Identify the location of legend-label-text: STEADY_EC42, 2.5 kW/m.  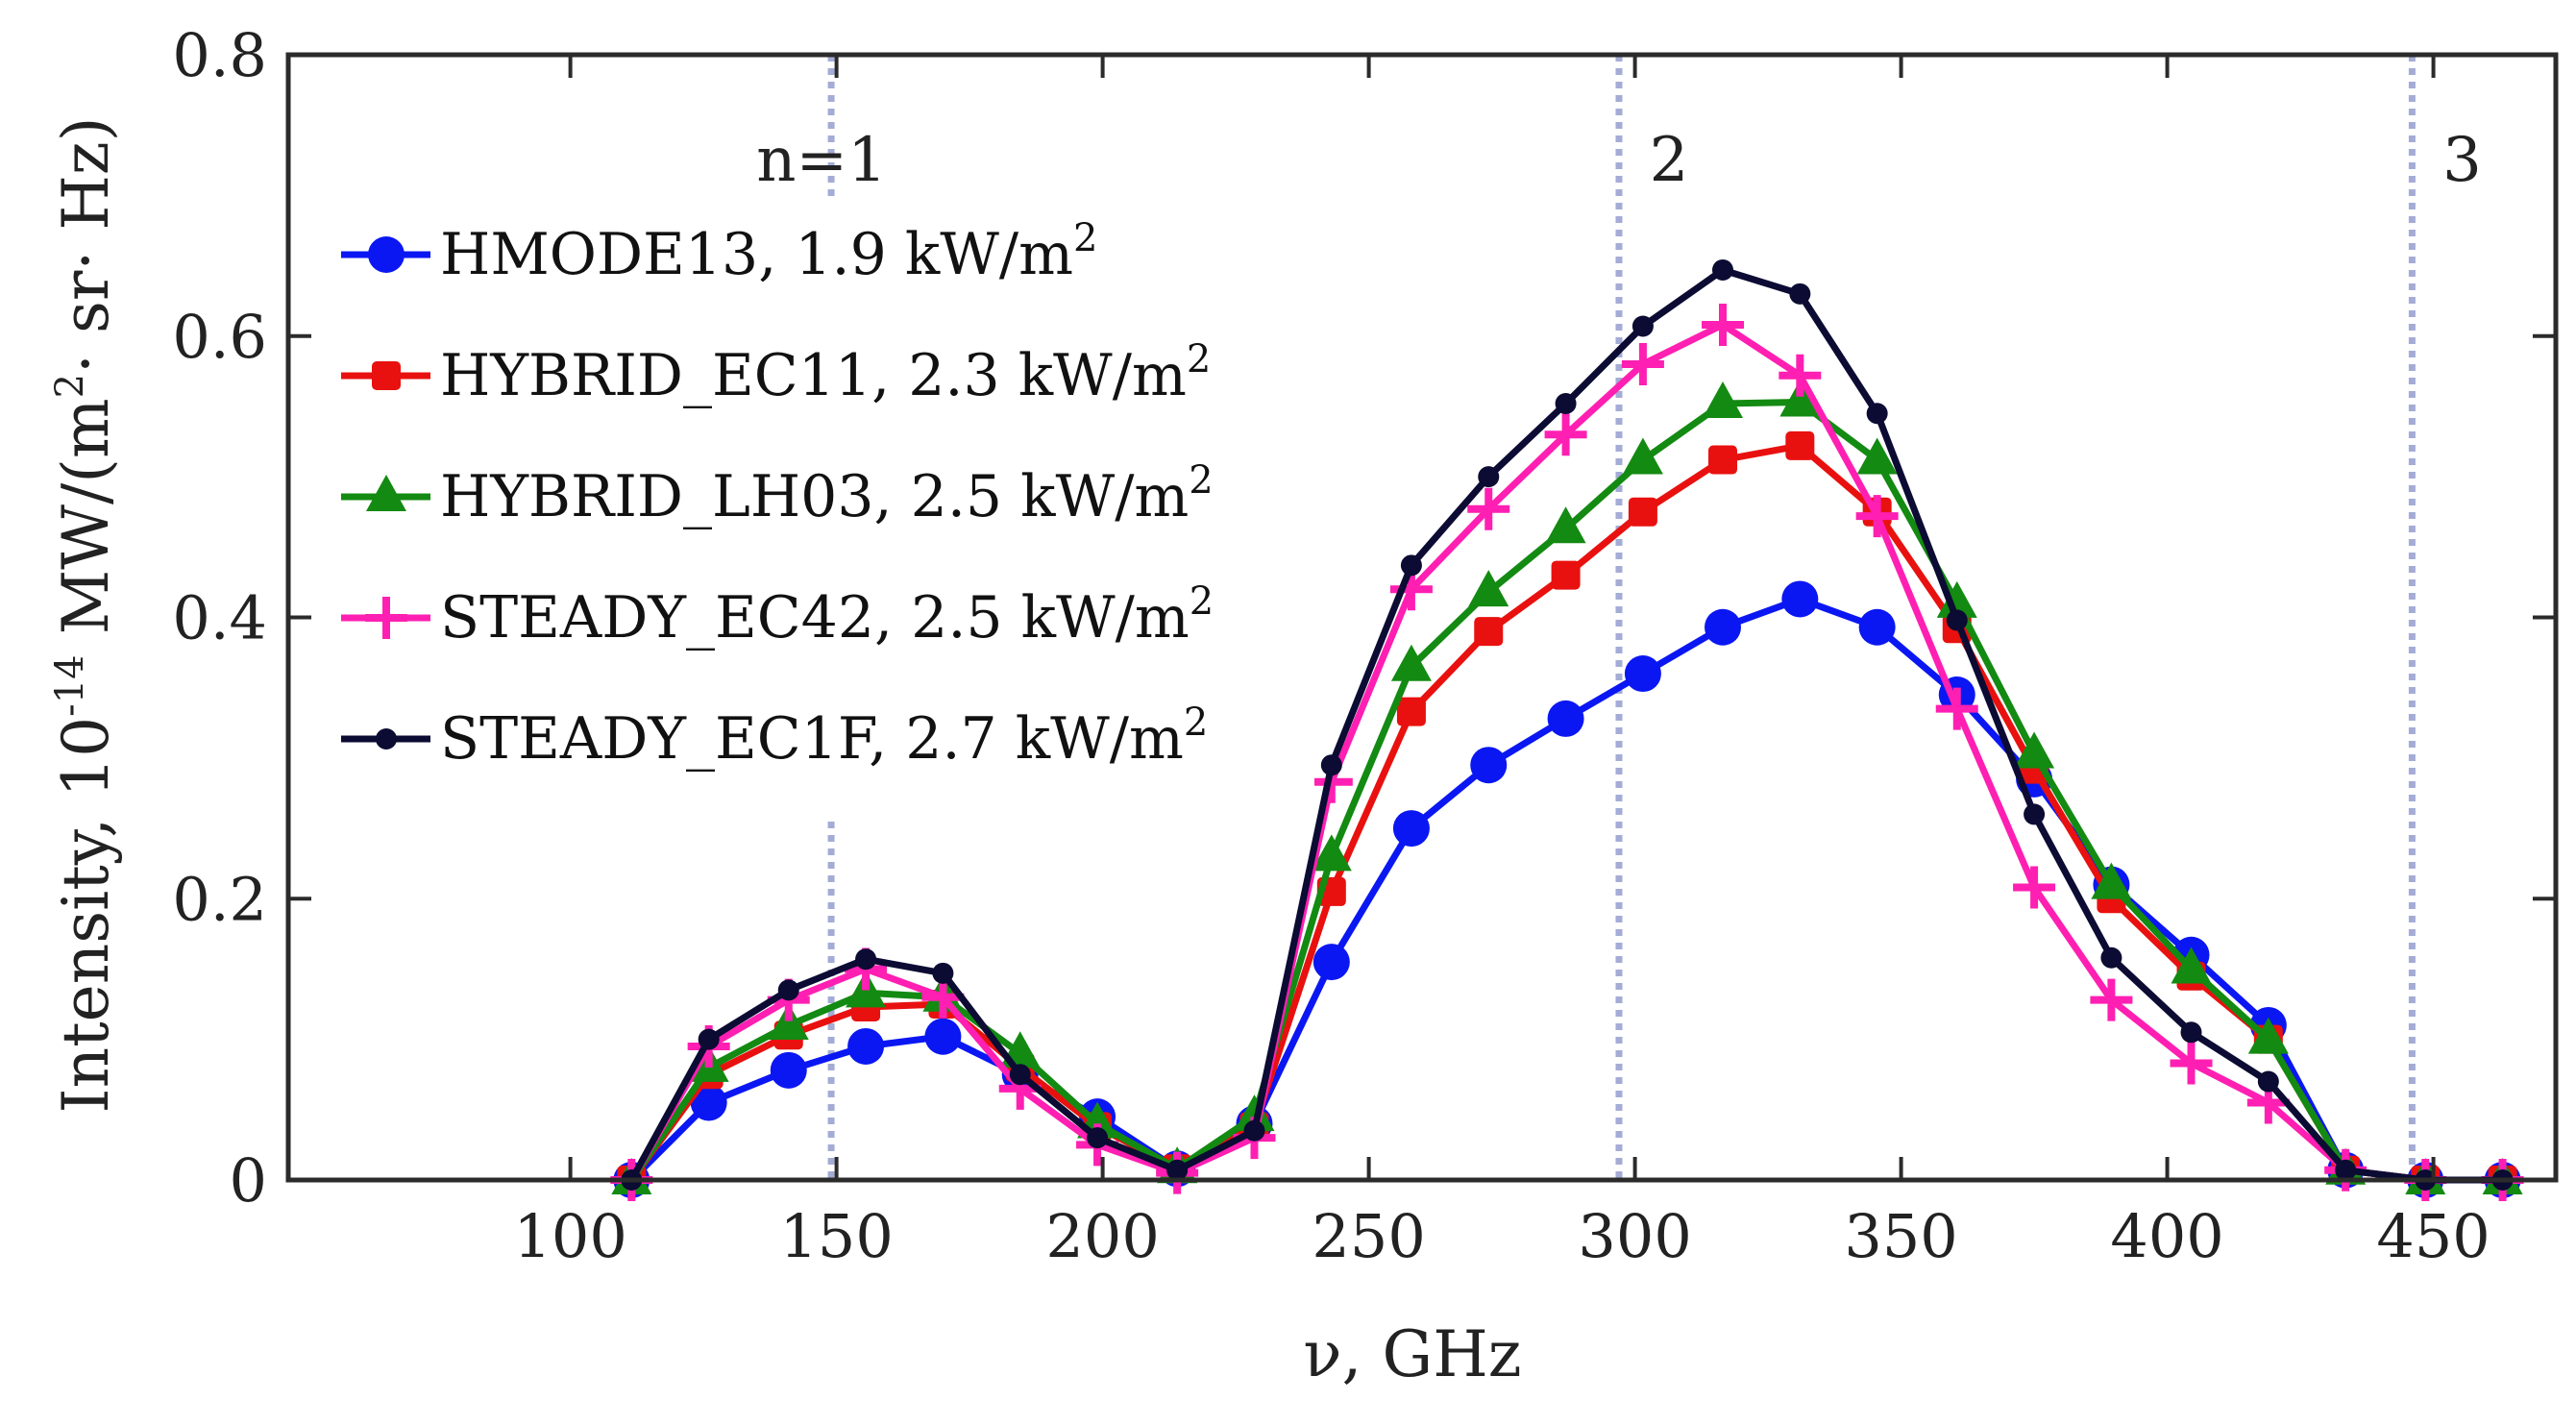
(815, 618).